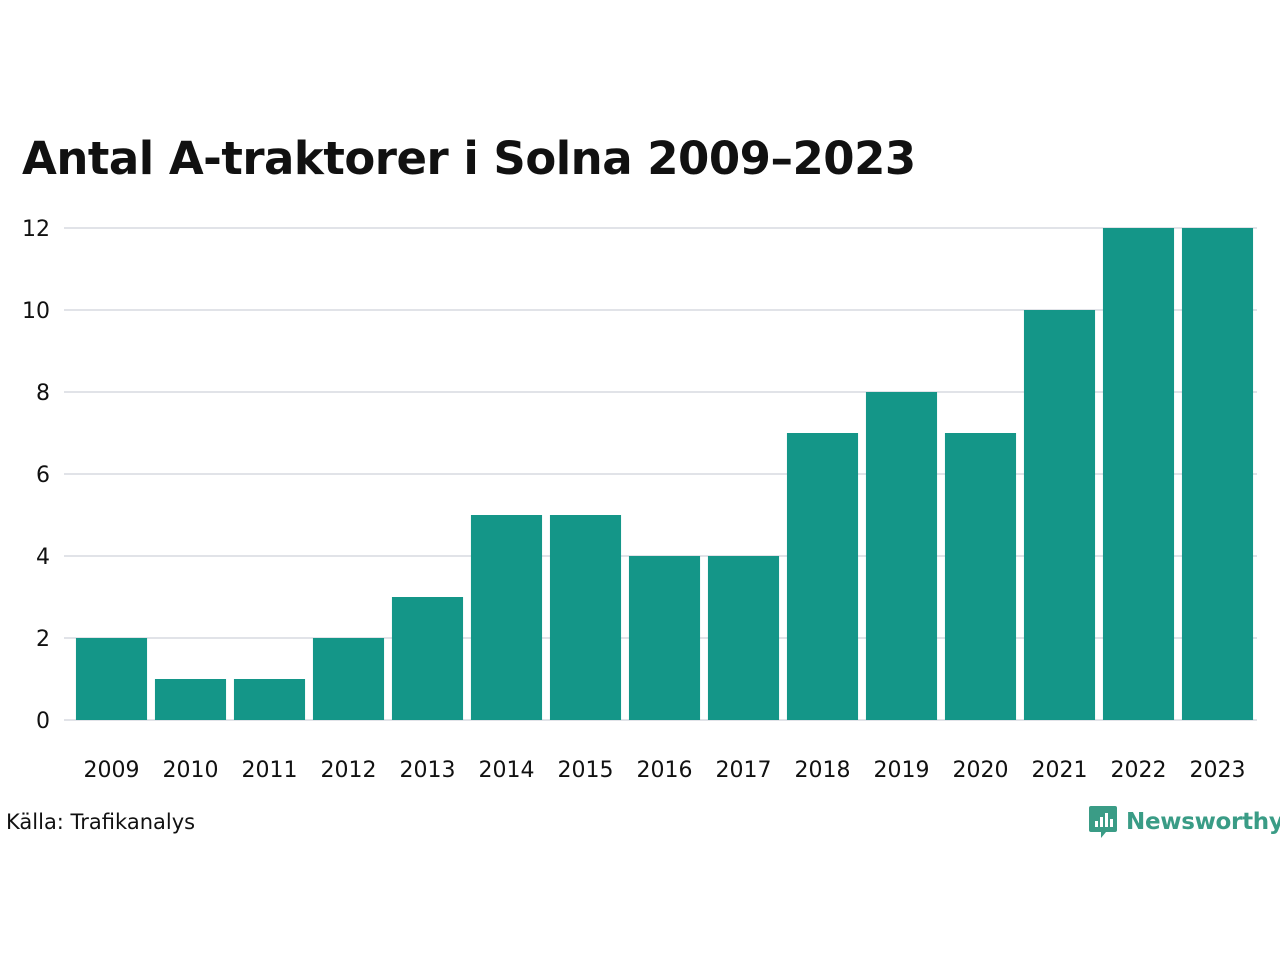 This screenshot has height=960, width=1280. Describe the element at coordinates (348, 679) in the screenshot. I see `bar-2012` at that location.